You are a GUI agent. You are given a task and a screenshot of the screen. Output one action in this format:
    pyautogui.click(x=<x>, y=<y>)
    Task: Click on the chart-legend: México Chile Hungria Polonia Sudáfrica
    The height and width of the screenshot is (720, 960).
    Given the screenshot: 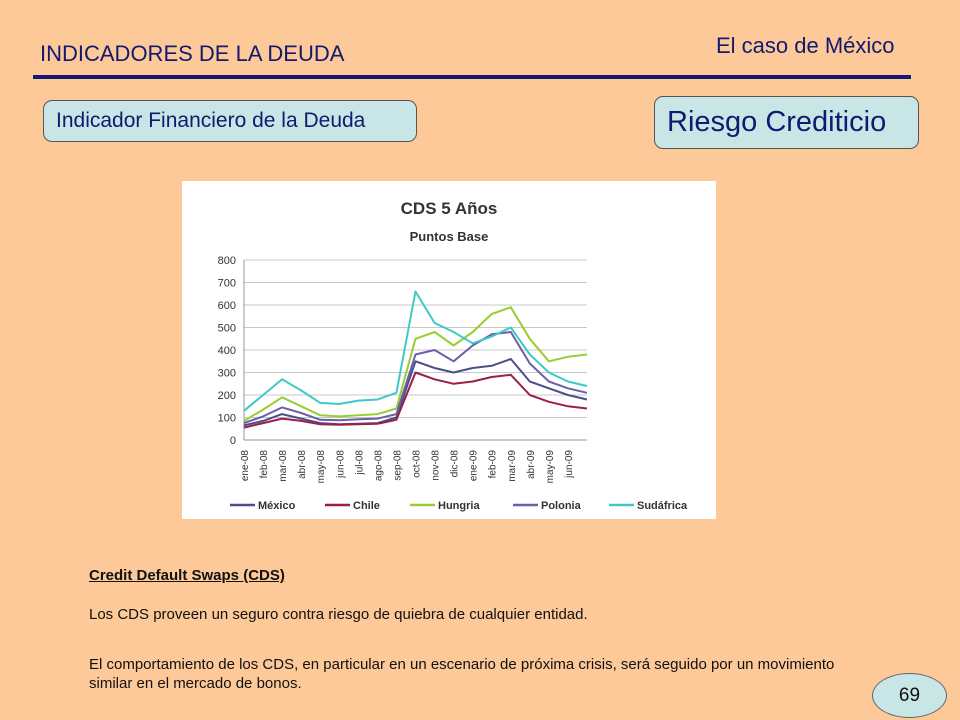 What is the action you would take?
    pyautogui.click(x=459, y=506)
    